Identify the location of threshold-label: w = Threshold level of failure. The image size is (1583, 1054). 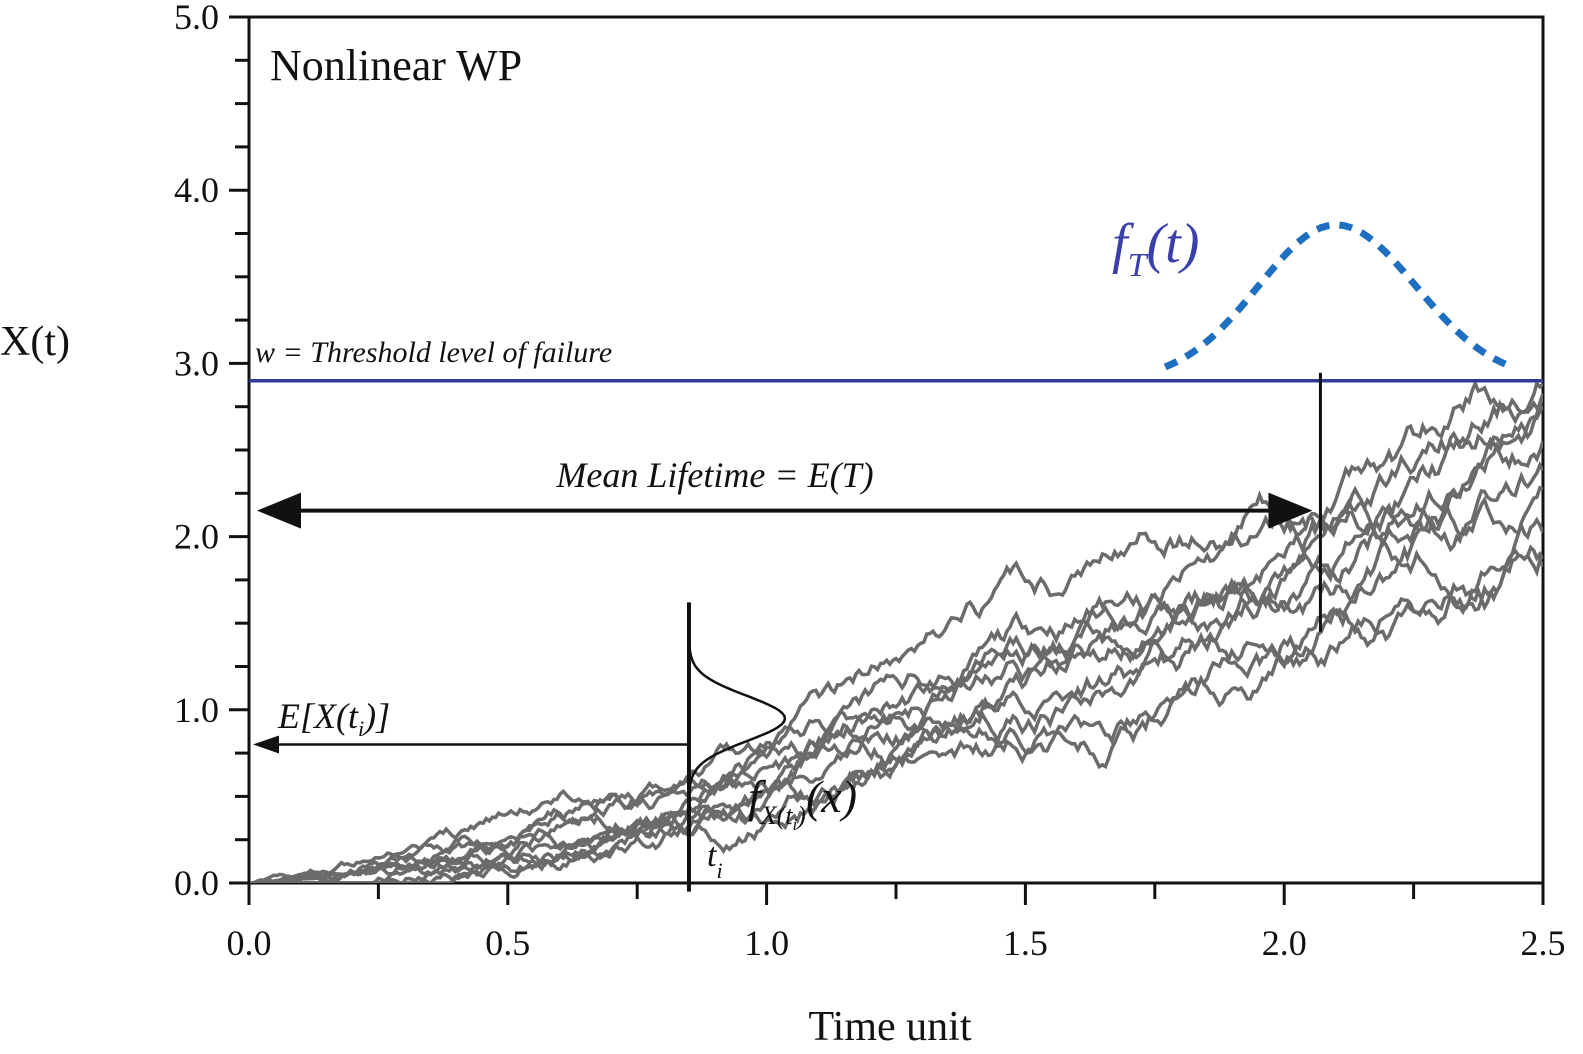
(433, 352).